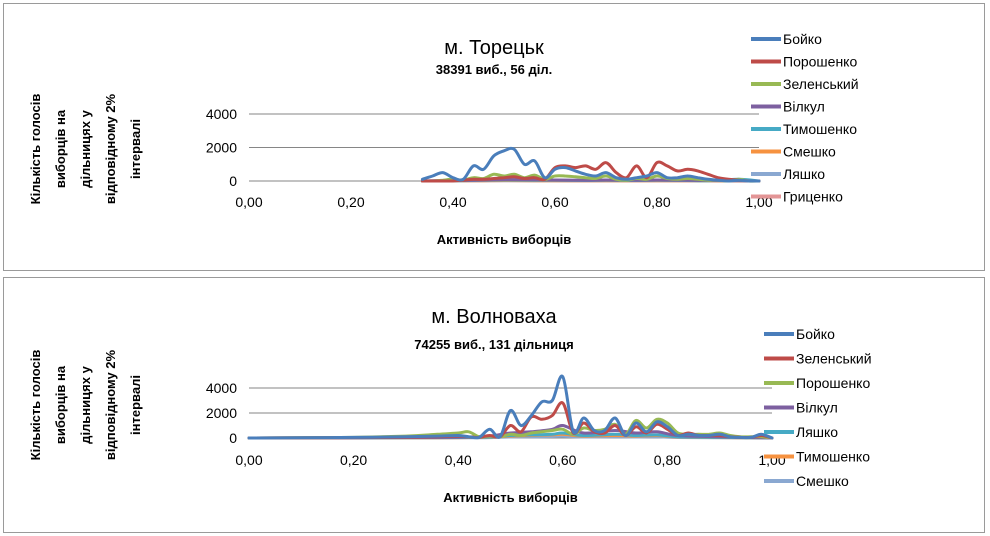 The width and height of the screenshot is (990, 536). I want to click on x-tick-label: 1,00, so click(771, 460).